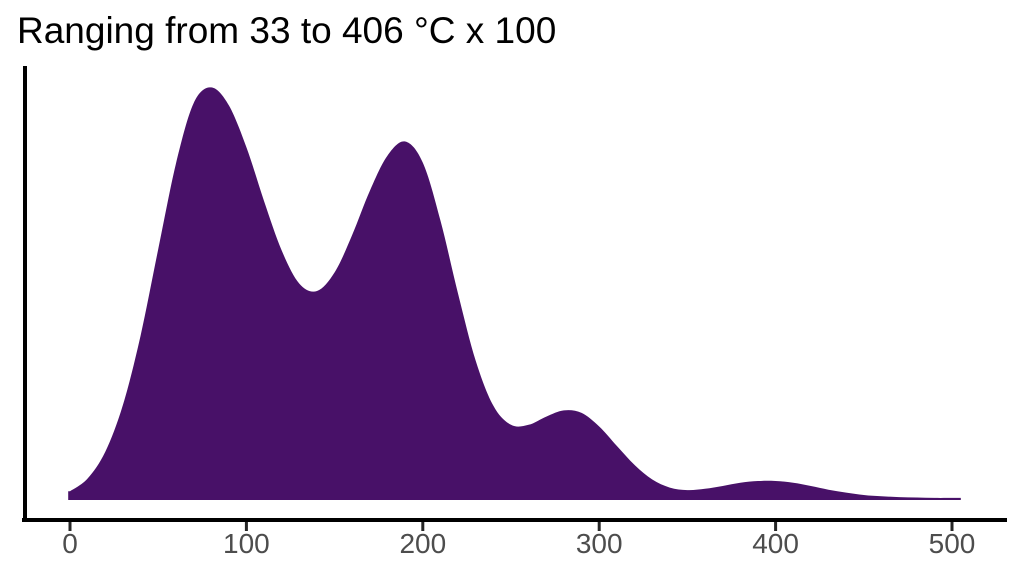  Describe the element at coordinates (511, 526) in the screenshot. I see `x-ticks-group` at that location.